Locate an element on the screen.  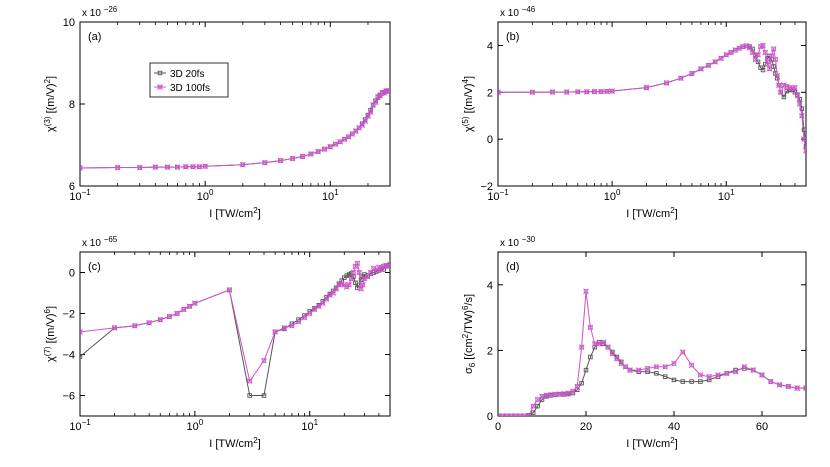
y-tick-label-c: −4 is located at coordinates (68, 356).